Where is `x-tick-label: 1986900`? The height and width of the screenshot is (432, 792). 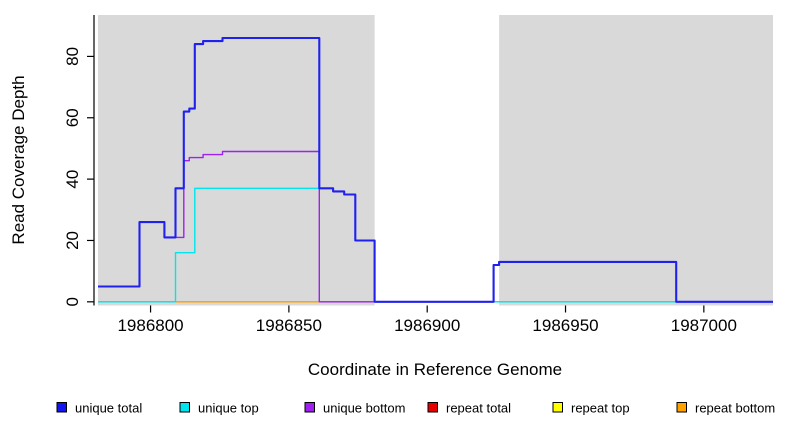 x-tick-label: 1986900 is located at coordinates (427, 325).